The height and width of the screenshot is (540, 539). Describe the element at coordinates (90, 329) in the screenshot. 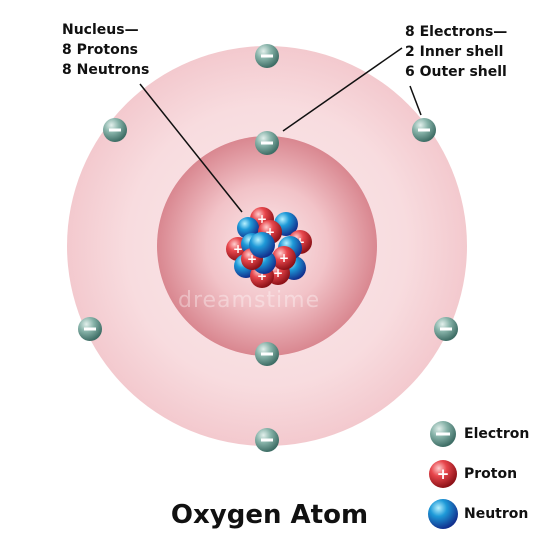

I see `electron-outer-lower-left` at that location.